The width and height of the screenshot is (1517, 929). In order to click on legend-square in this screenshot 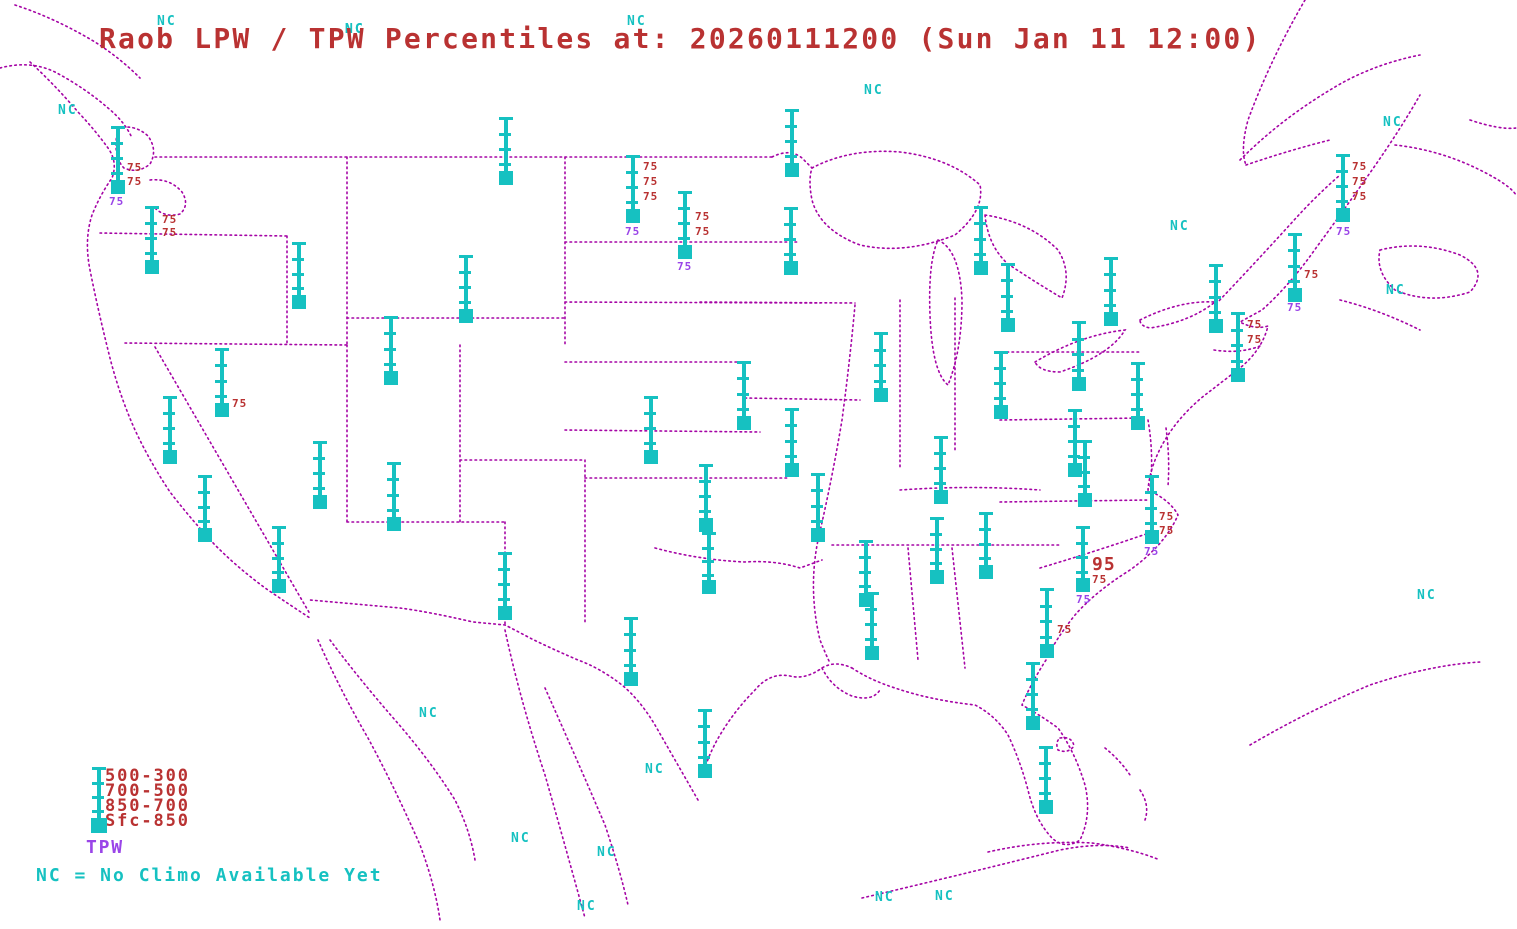, I will do `click(99, 825)`.